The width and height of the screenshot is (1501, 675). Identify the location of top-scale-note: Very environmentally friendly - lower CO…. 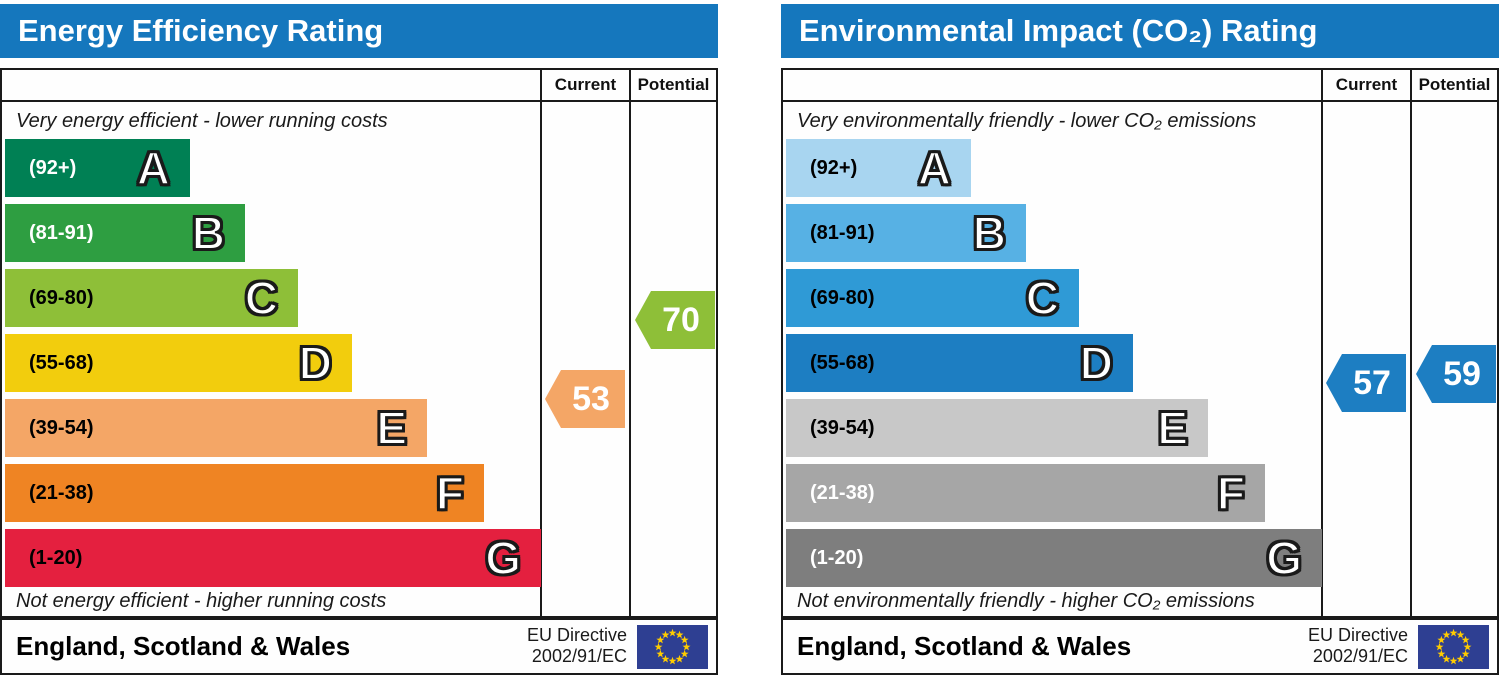
(1027, 121).